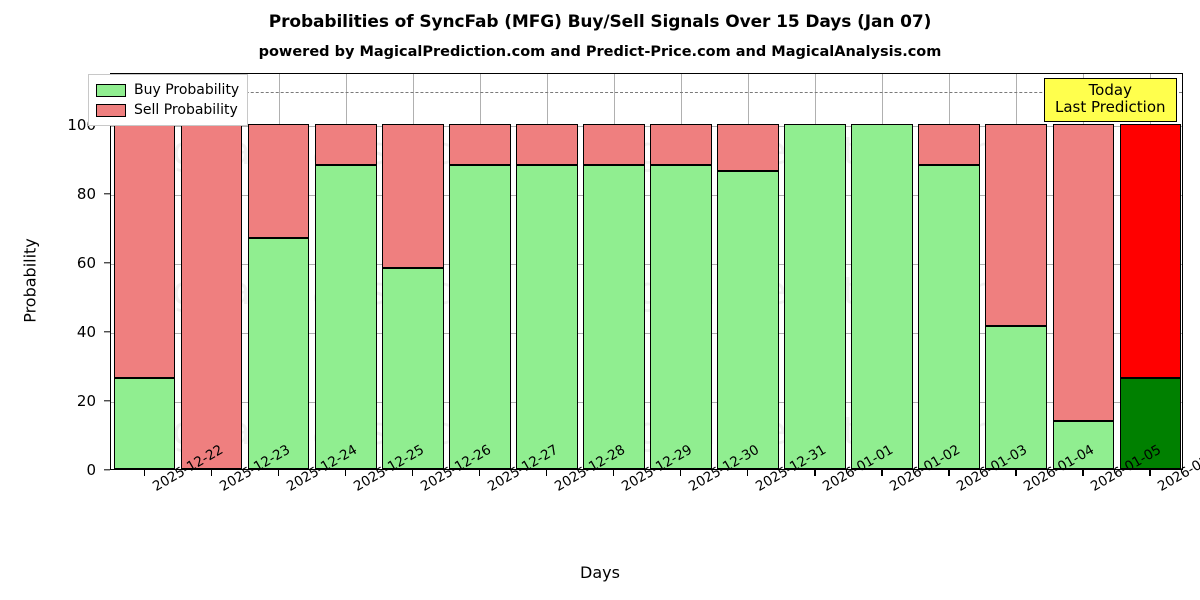 The width and height of the screenshot is (1200, 600). What do you see at coordinates (86, 401) in the screenshot?
I see `y-axis-tick-label: 20` at bounding box center [86, 401].